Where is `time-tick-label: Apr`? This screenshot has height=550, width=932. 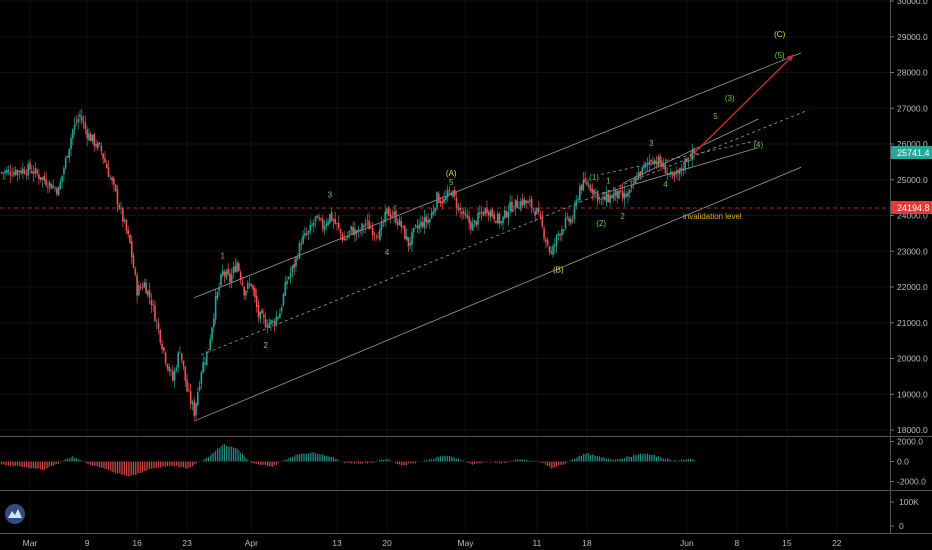 time-tick-label: Apr is located at coordinates (251, 543).